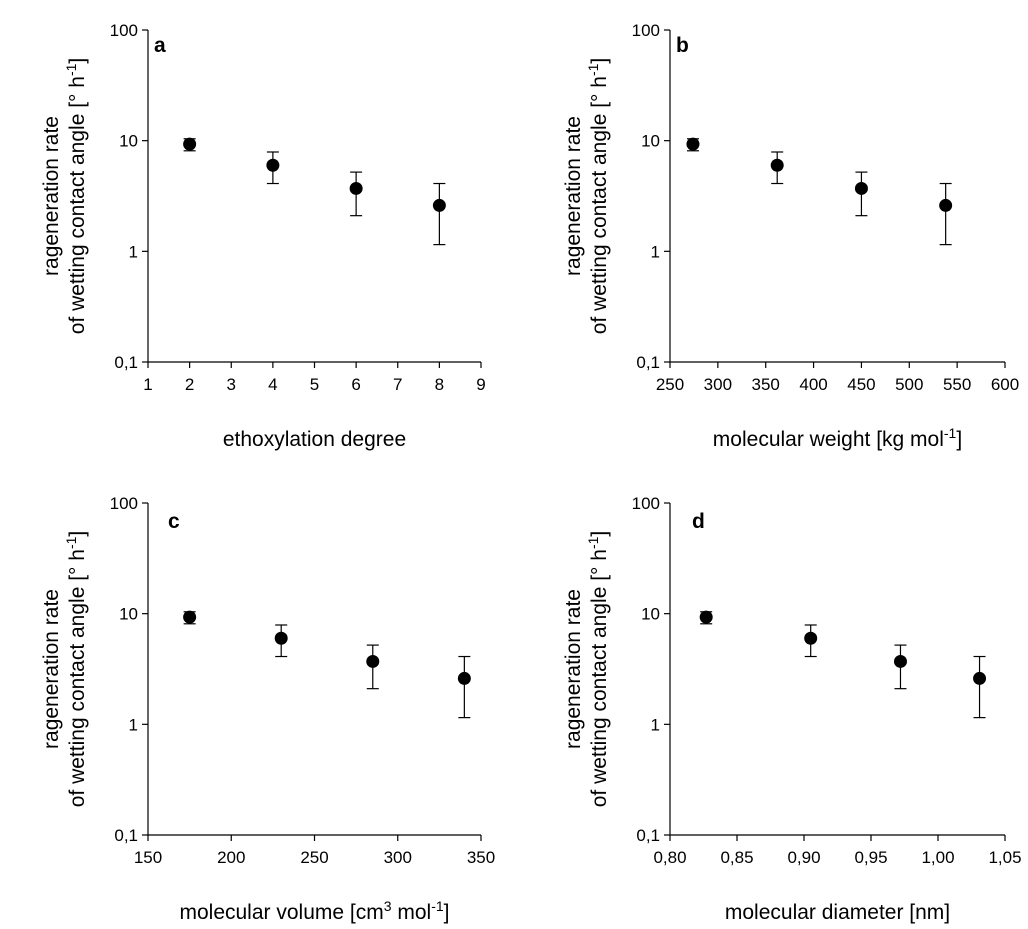  What do you see at coordinates (355, 384) in the screenshot?
I see `x-tick-label: 6` at bounding box center [355, 384].